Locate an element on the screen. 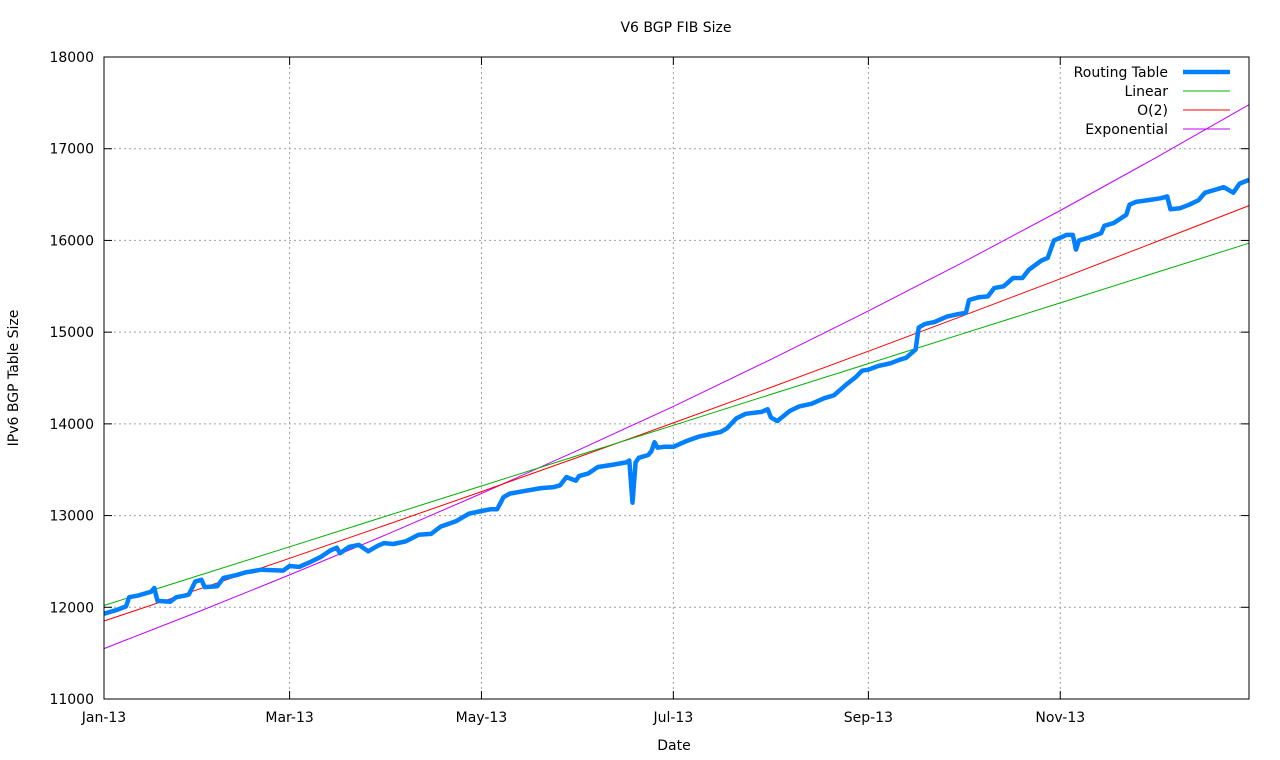 The image size is (1280, 760). x-tick-label: May-13 is located at coordinates (482, 718).